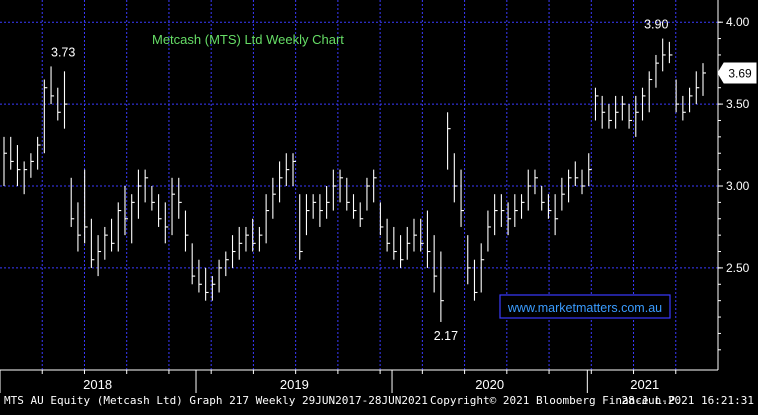 The width and height of the screenshot is (758, 415). What do you see at coordinates (294, 384) in the screenshot?
I see `x-tick-label: 2019` at bounding box center [294, 384].